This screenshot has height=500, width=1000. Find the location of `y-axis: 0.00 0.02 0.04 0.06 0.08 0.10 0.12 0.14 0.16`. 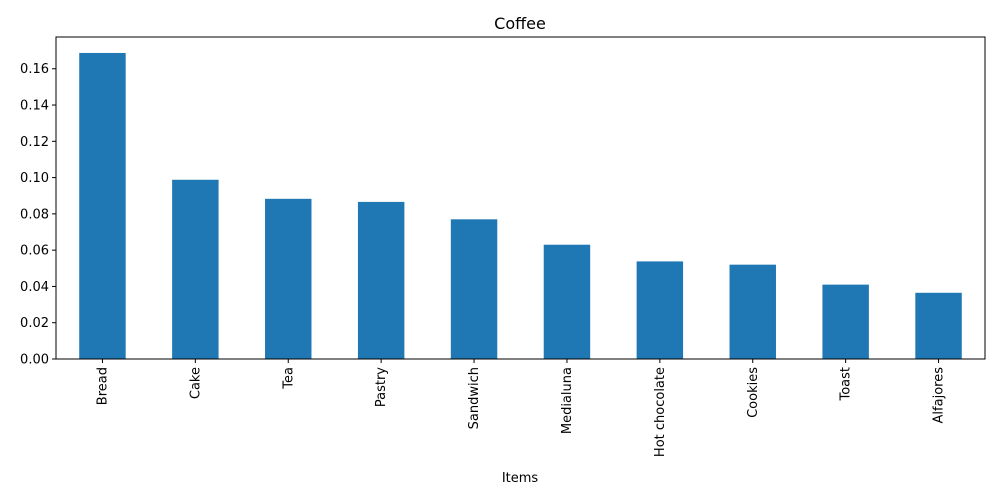

y-axis: 0.00 0.02 0.04 0.06 0.08 0.10 0.12 0.14 0.16 is located at coordinates (38, 215).